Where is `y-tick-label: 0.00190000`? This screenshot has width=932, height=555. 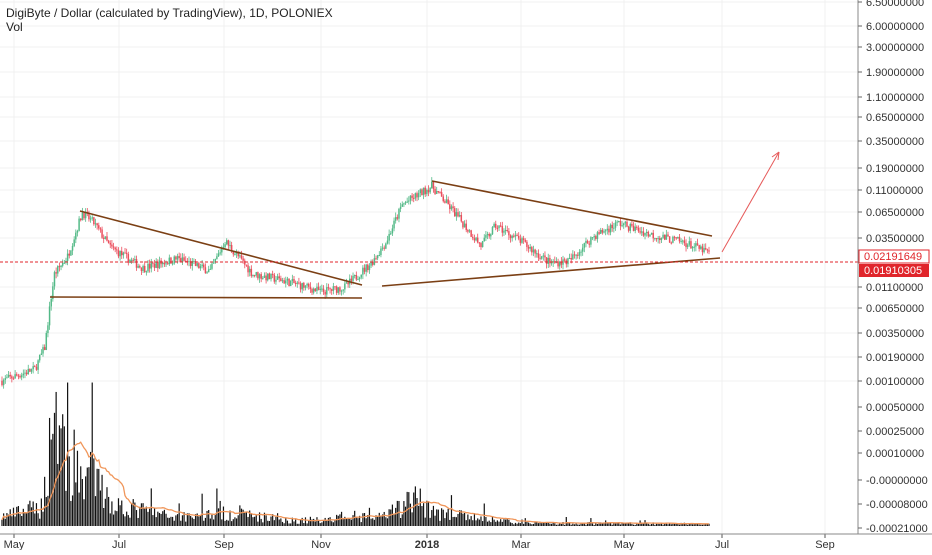
y-tick-label: 0.00190000 is located at coordinates (895, 358).